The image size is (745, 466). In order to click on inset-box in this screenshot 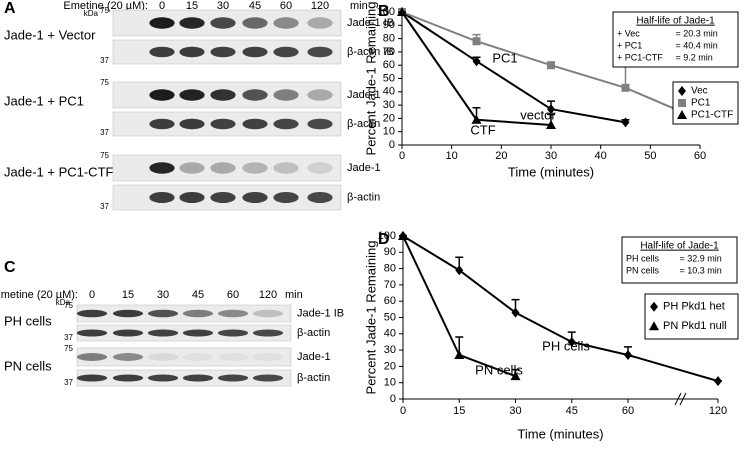, I will do `click(675, 39)`.